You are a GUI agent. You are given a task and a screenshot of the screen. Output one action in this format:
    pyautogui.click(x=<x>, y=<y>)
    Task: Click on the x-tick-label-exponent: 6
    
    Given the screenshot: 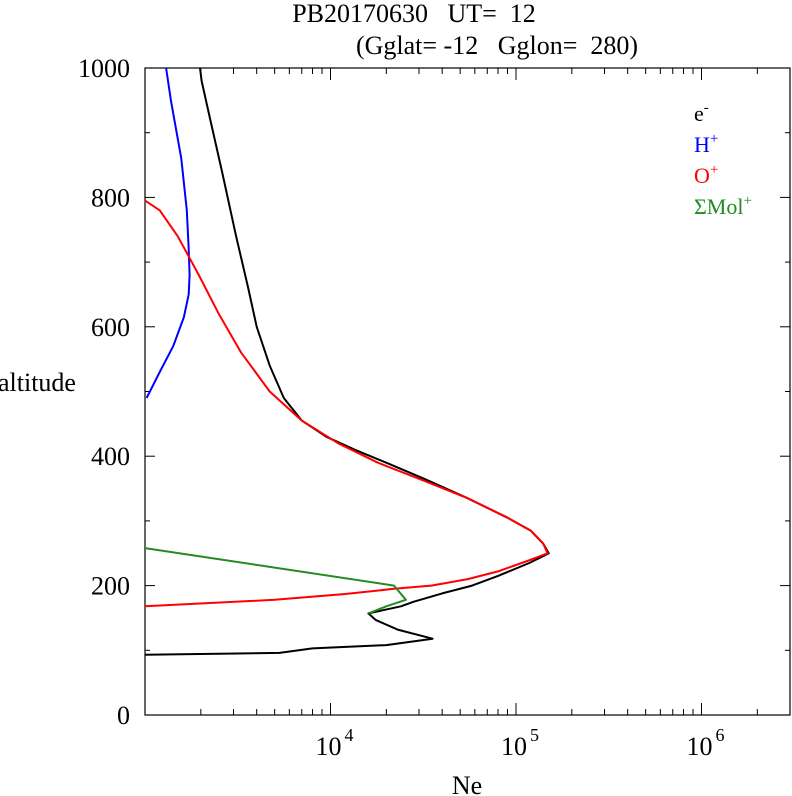 What is the action you would take?
    pyautogui.click(x=719, y=735)
    